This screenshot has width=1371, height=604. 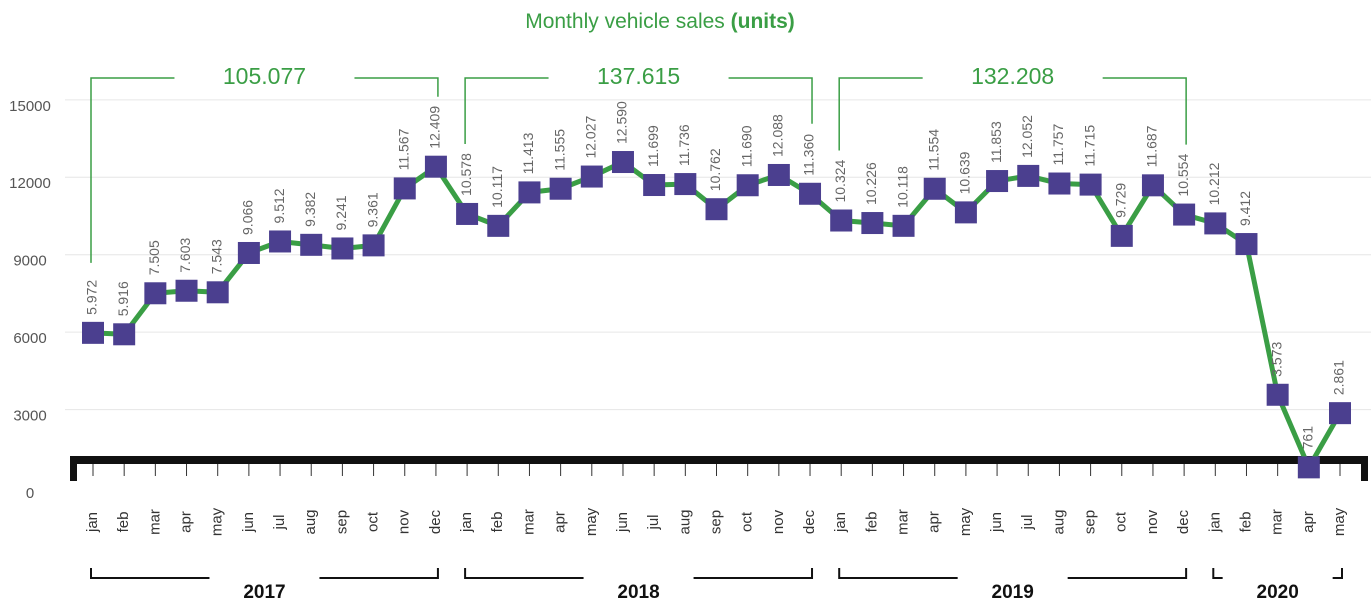 I want to click on x-tick-label: aug, so click(x=1058, y=521).